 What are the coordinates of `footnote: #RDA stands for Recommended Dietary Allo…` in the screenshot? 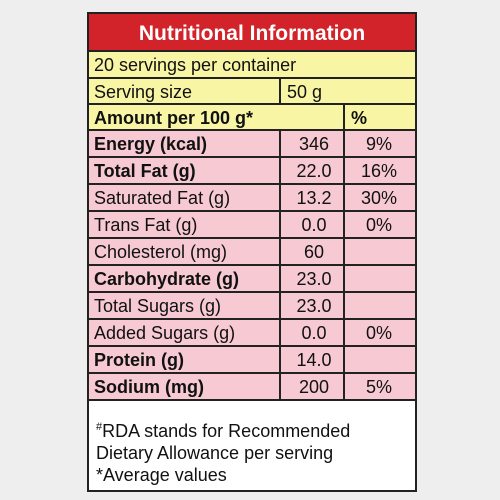 It's located at (255, 451).